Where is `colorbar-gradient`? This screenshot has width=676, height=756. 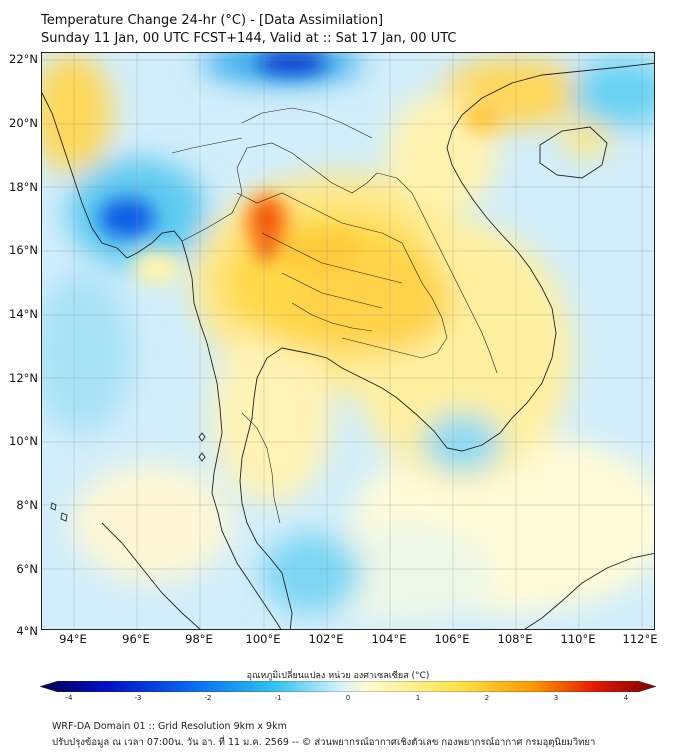 colorbar-gradient is located at coordinates (348, 686).